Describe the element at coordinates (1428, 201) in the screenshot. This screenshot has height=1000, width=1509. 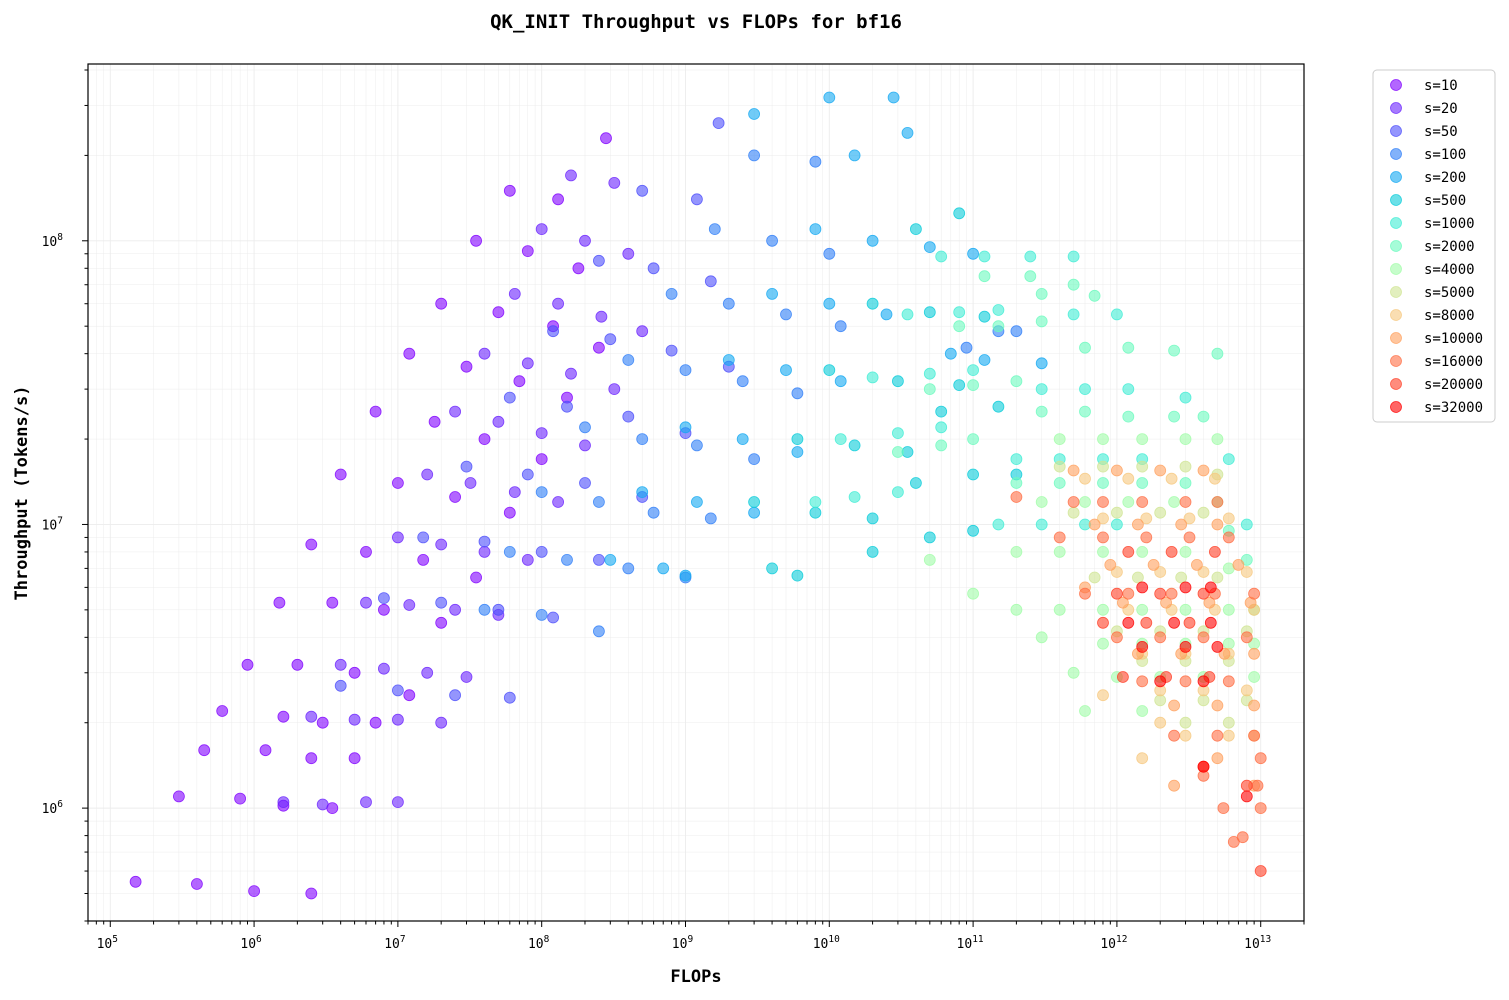
I see `legend-item: s=500` at that location.